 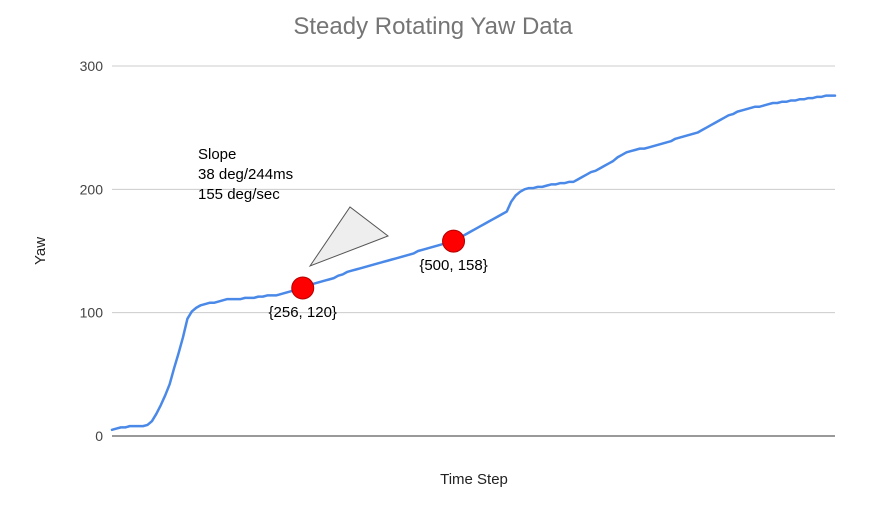 What do you see at coordinates (92, 189) in the screenshot?
I see `y-tick-label-200: 200` at bounding box center [92, 189].